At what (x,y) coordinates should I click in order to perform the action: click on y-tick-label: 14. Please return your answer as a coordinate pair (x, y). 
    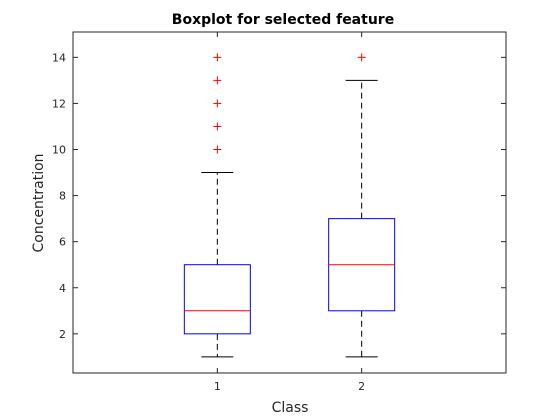
    Looking at the image, I should click on (59, 57).